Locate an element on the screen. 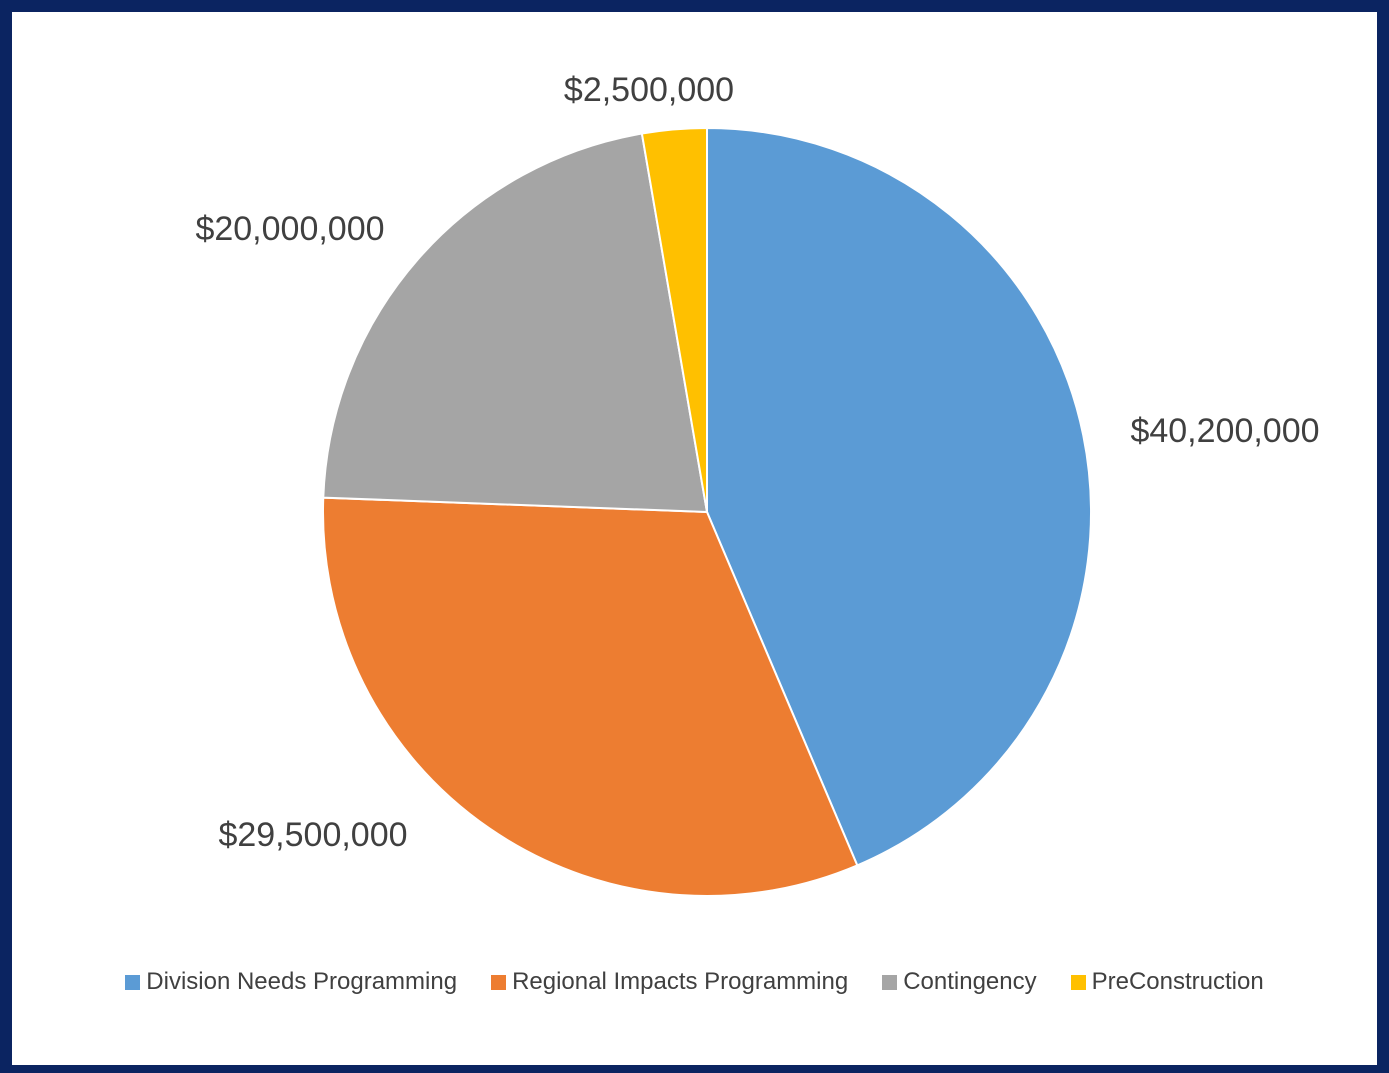  legend-item-regional-impacts: Regional Impacts Programming is located at coordinates (669, 982).